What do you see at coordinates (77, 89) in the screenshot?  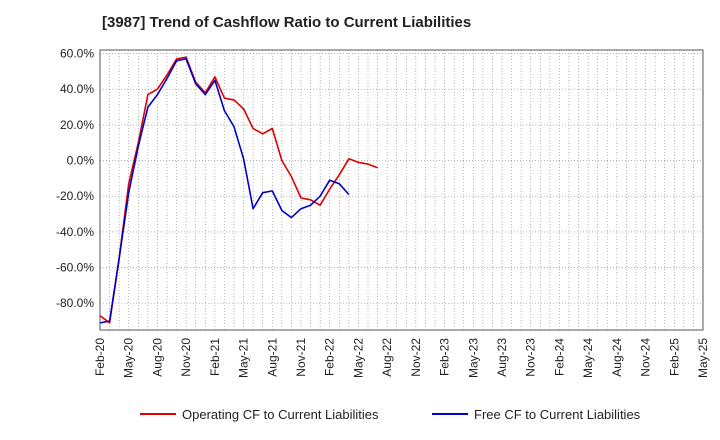 I see `y-tick-label: 40.0%` at bounding box center [77, 89].